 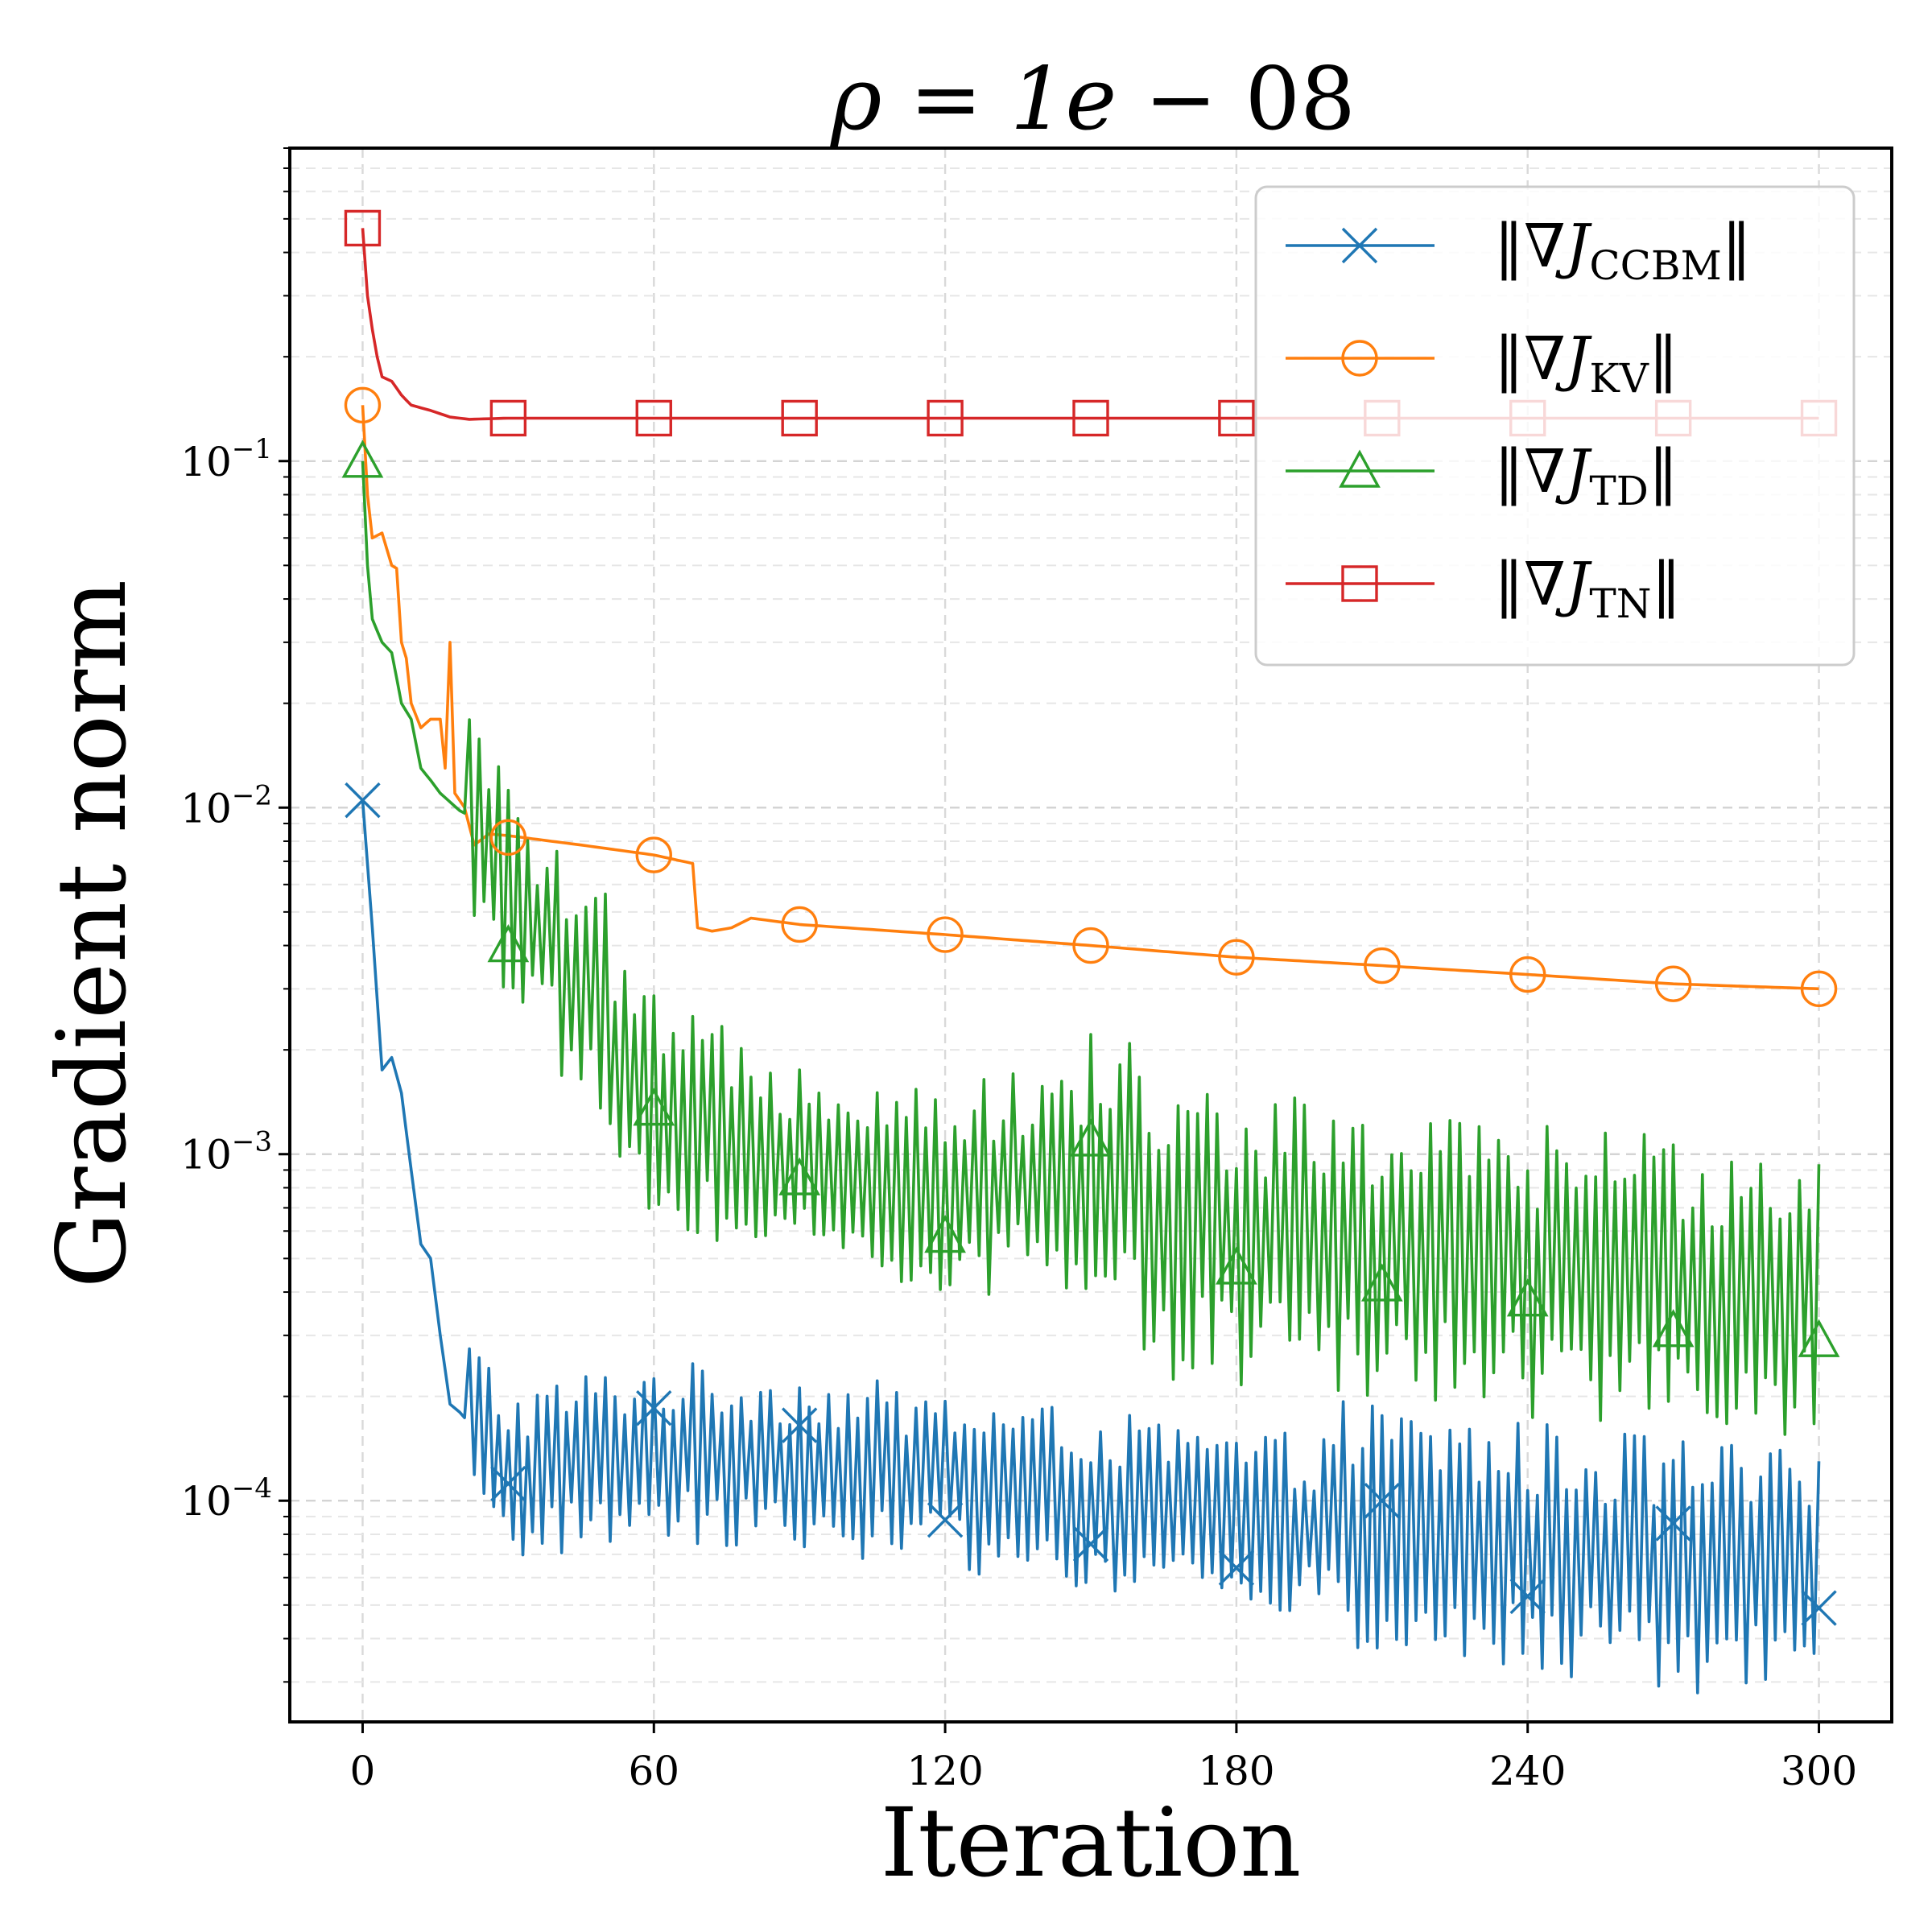 I want to click on legend-marker-td, so click(x=1360, y=468).